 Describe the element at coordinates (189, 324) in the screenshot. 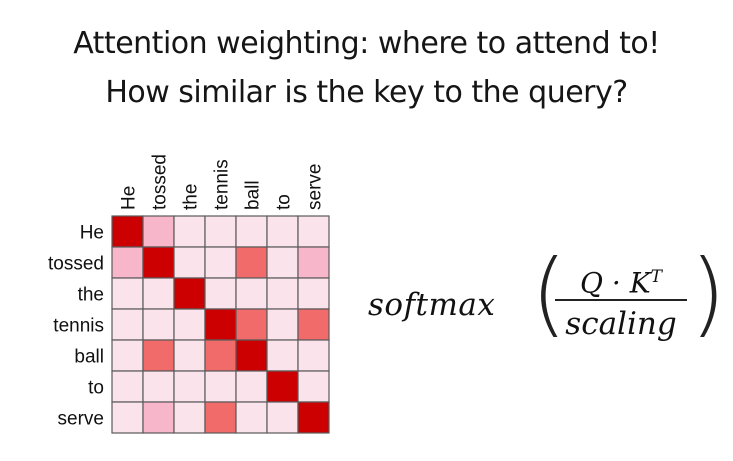

I see `attention-cell-tennis-the` at that location.